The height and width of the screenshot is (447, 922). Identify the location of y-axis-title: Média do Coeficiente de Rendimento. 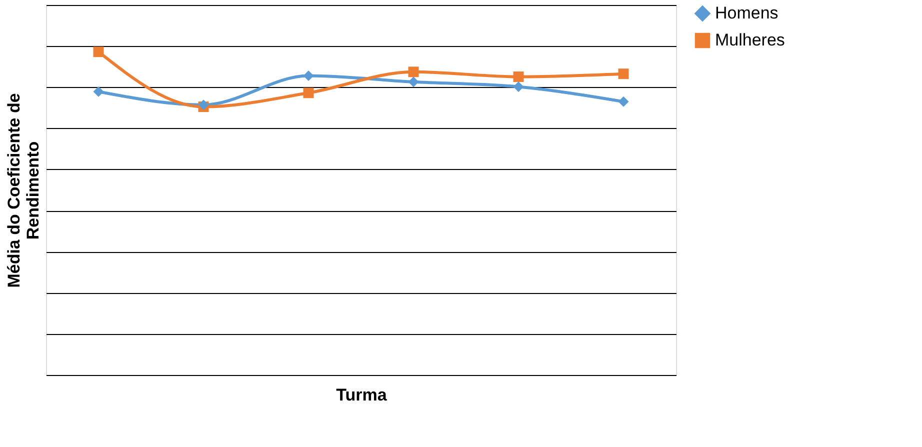
(23, 190).